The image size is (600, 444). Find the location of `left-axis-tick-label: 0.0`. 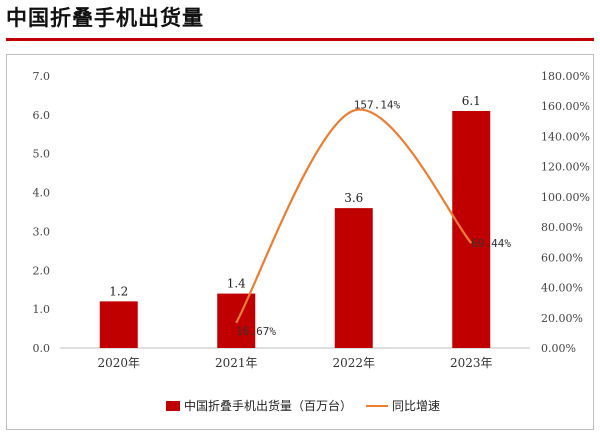

left-axis-tick-label: 0.0 is located at coordinates (42, 348).